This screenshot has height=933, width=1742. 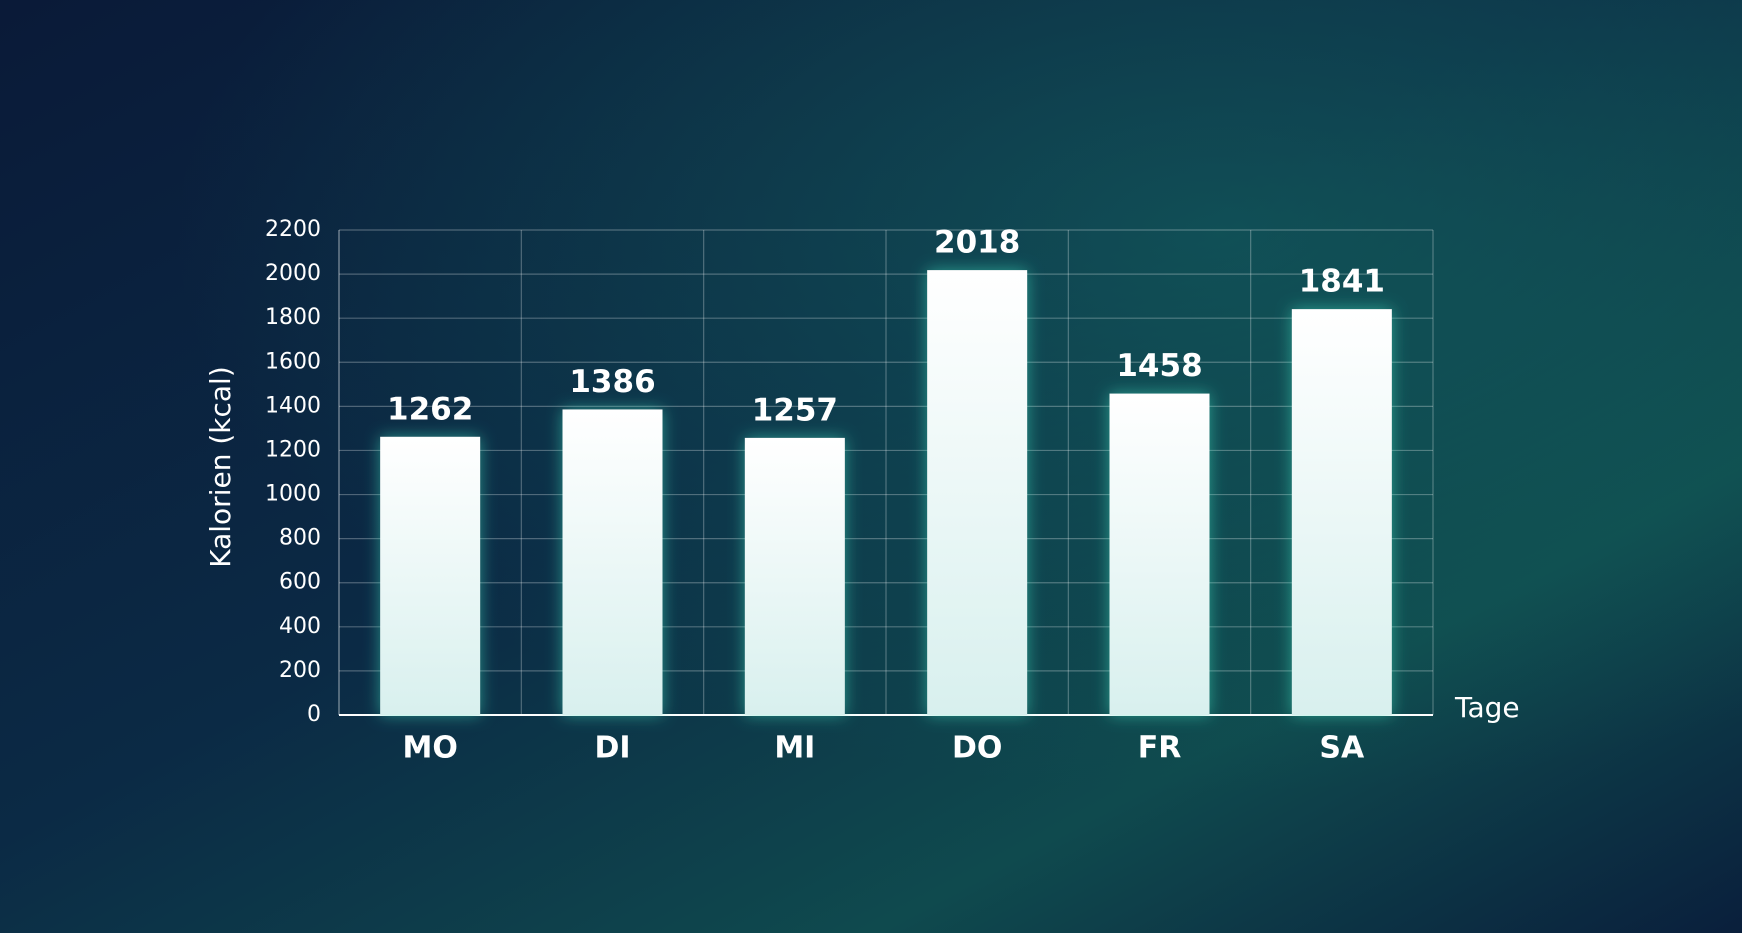 What do you see at coordinates (1160, 748) in the screenshot?
I see `x-tick-label: FR` at bounding box center [1160, 748].